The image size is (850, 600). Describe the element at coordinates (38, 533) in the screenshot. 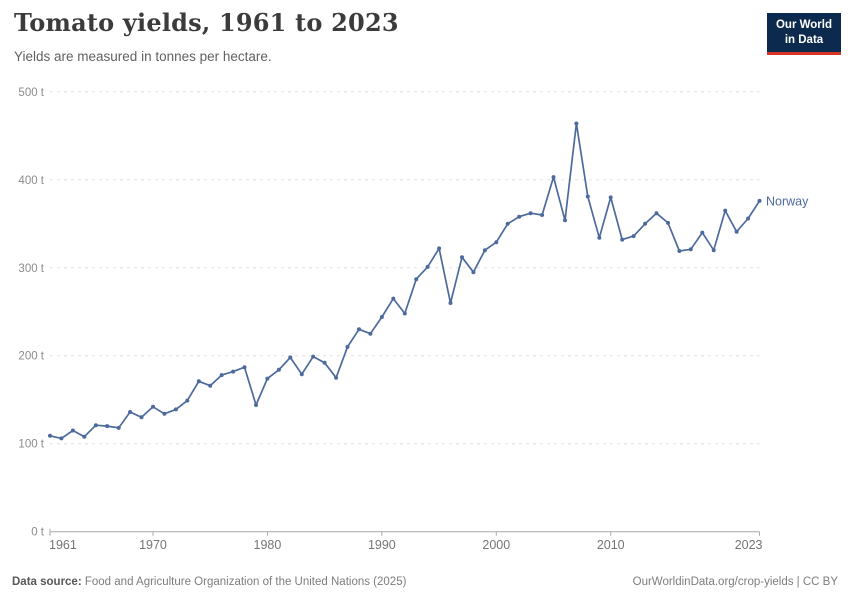

I see `y-axis-label: 0 t` at that location.